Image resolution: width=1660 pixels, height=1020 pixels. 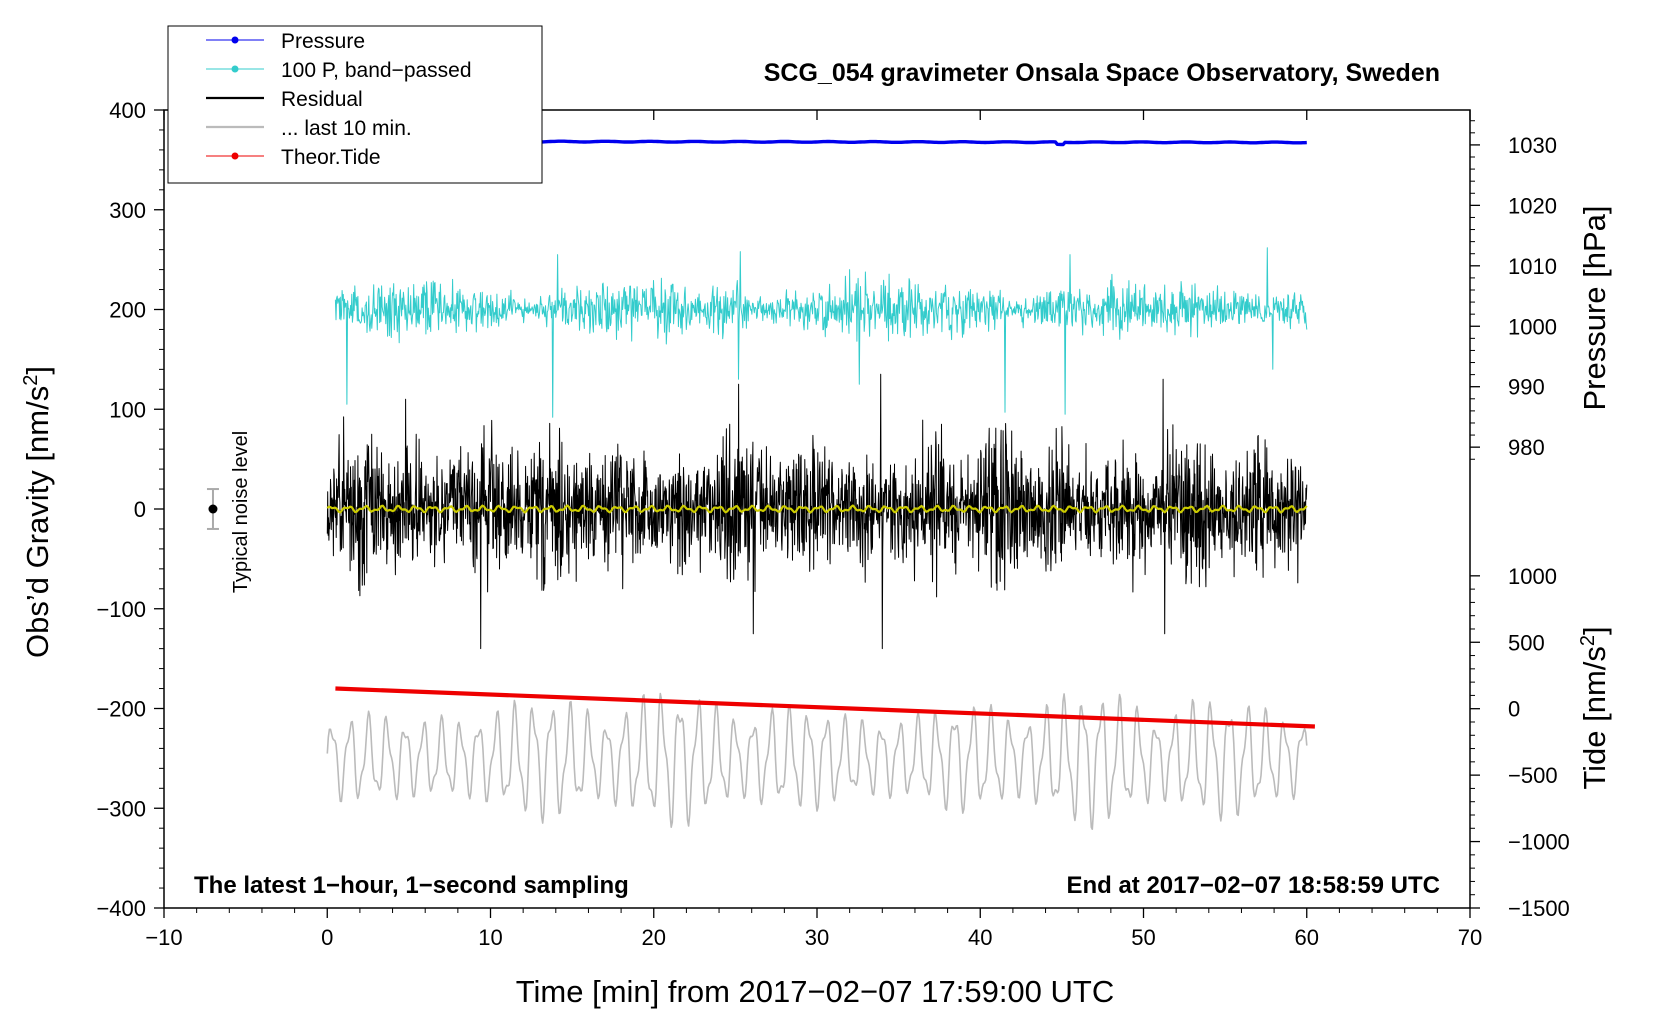 What do you see at coordinates (490, 937) in the screenshot?
I see `x-tick-label: 10` at bounding box center [490, 937].